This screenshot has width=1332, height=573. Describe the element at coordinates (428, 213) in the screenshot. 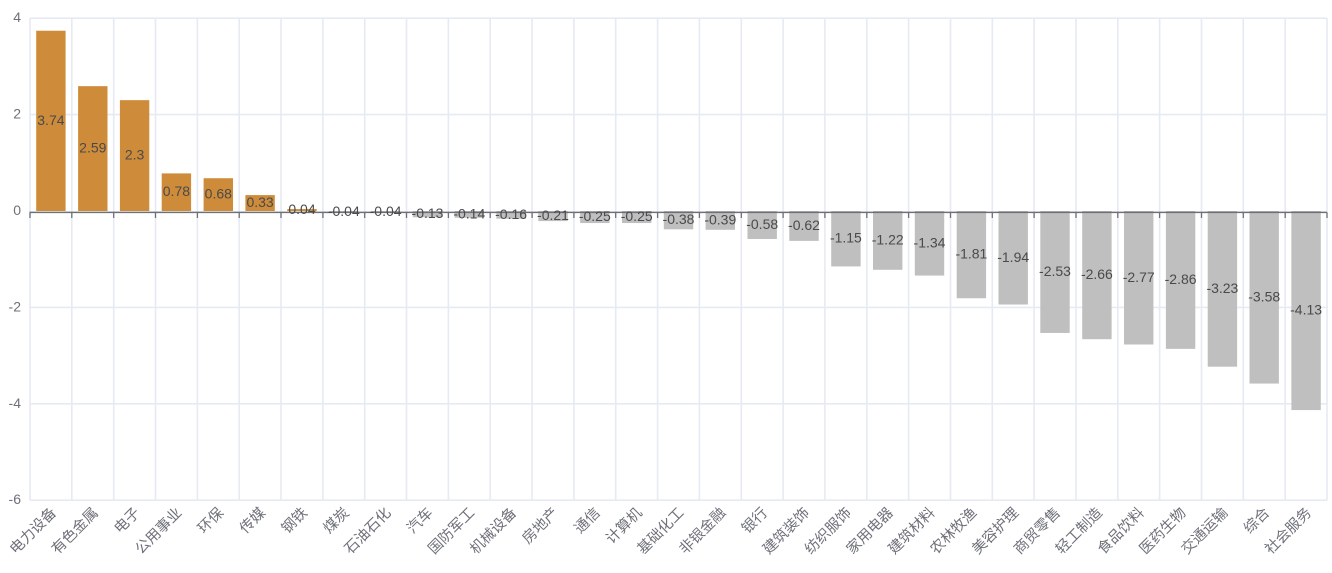

I see `svg-text: -0.13` at that location.